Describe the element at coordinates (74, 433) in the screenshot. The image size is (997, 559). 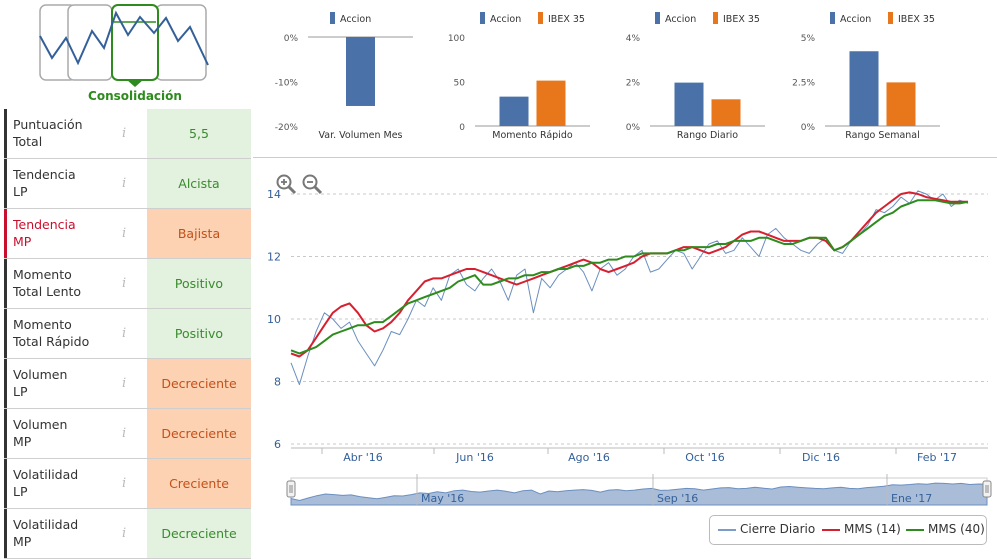
I see `indicator-name: Volumen MP` at that location.